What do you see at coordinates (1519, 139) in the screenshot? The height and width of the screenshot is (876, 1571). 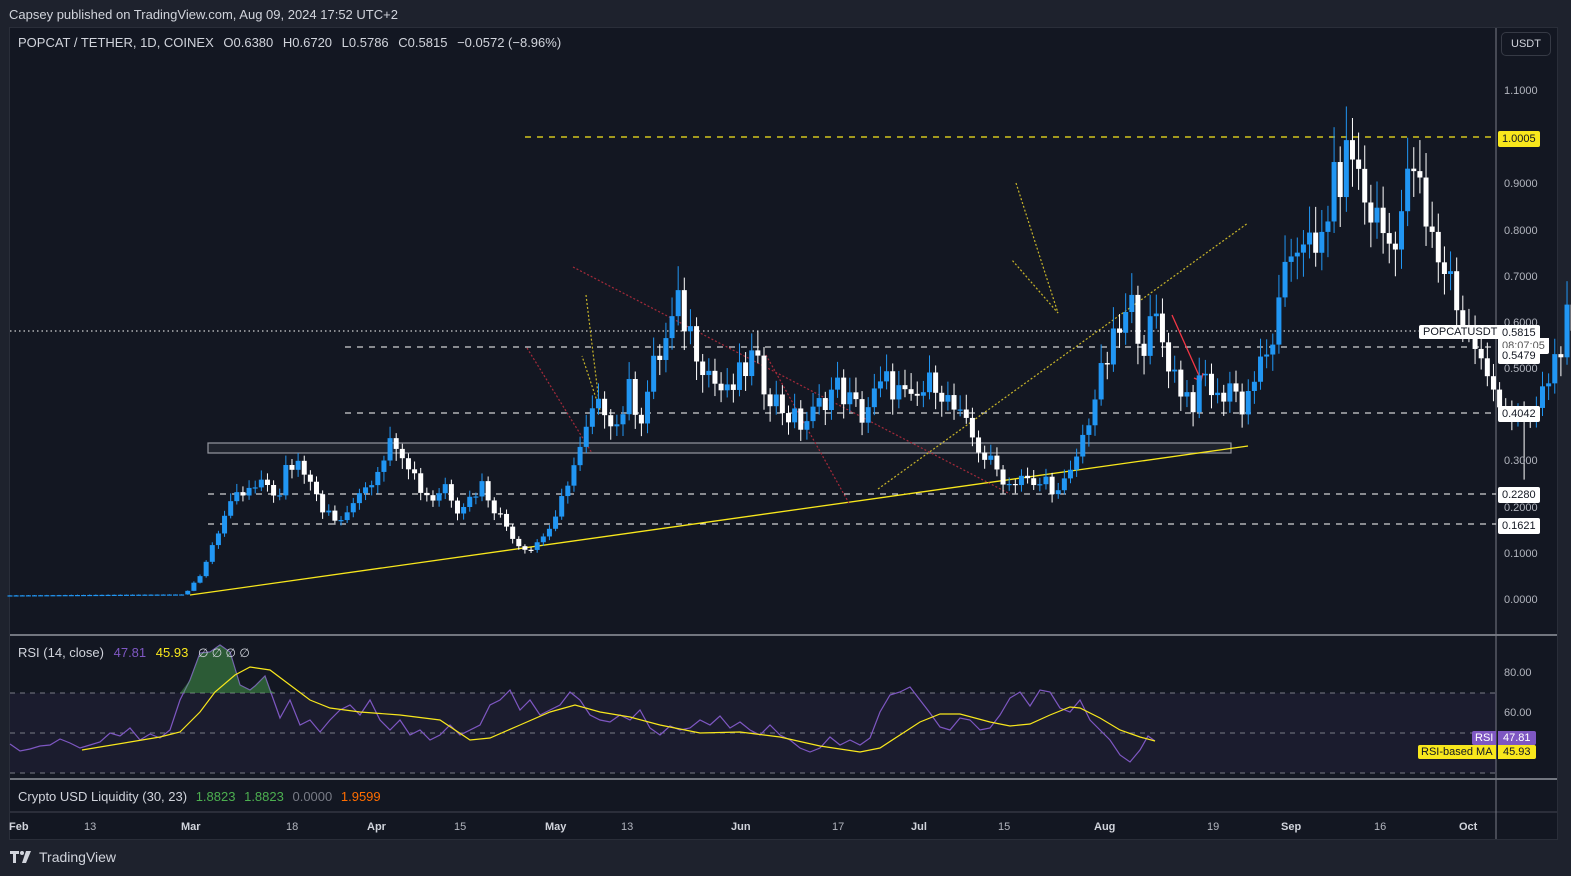 I see `resistance-price-tag: 1.0005` at bounding box center [1519, 139].